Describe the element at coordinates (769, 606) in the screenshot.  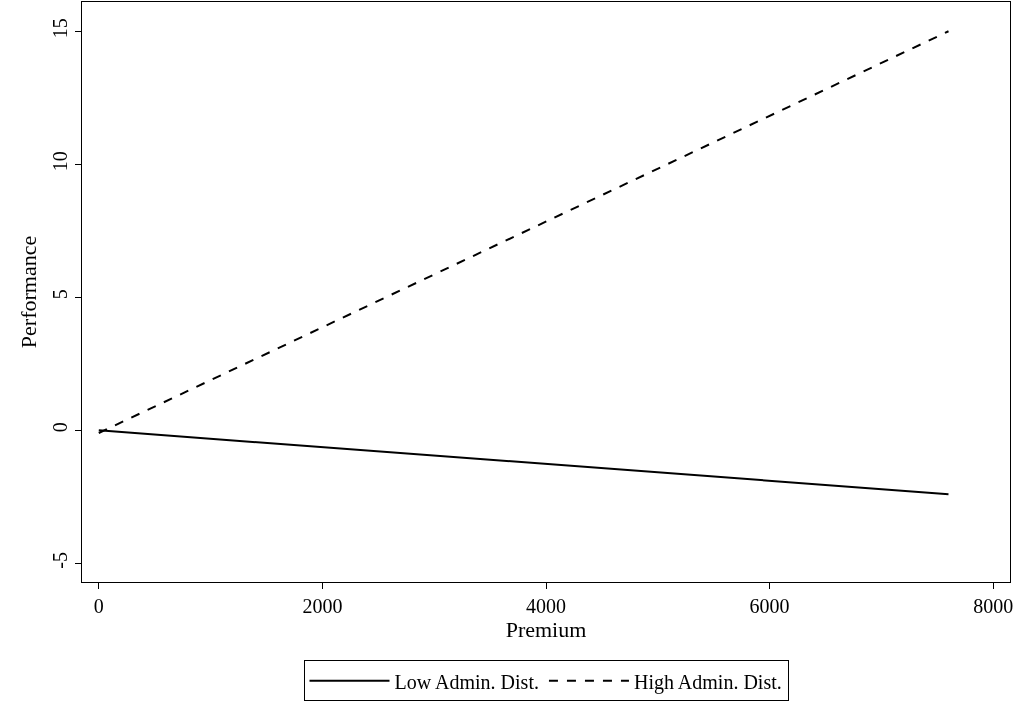
I see `x-tick-label: 6000` at that location.